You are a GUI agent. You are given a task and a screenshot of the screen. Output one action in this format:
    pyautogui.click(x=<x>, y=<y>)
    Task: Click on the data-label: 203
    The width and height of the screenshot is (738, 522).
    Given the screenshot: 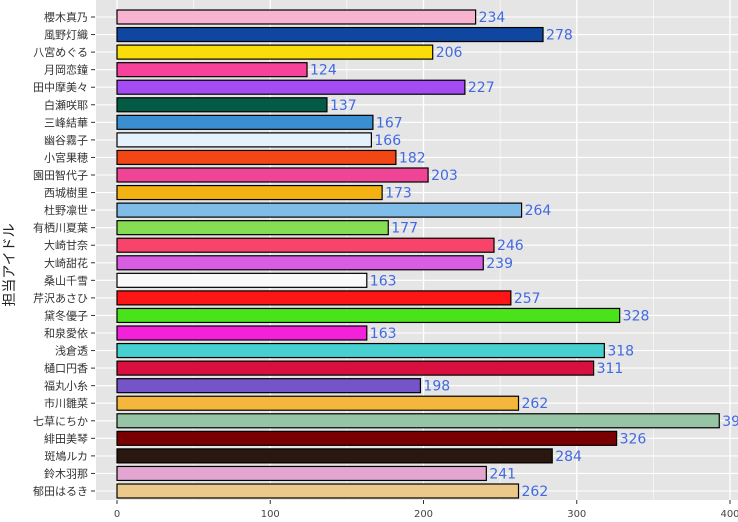 What is the action you would take?
    pyautogui.click(x=444, y=176)
    